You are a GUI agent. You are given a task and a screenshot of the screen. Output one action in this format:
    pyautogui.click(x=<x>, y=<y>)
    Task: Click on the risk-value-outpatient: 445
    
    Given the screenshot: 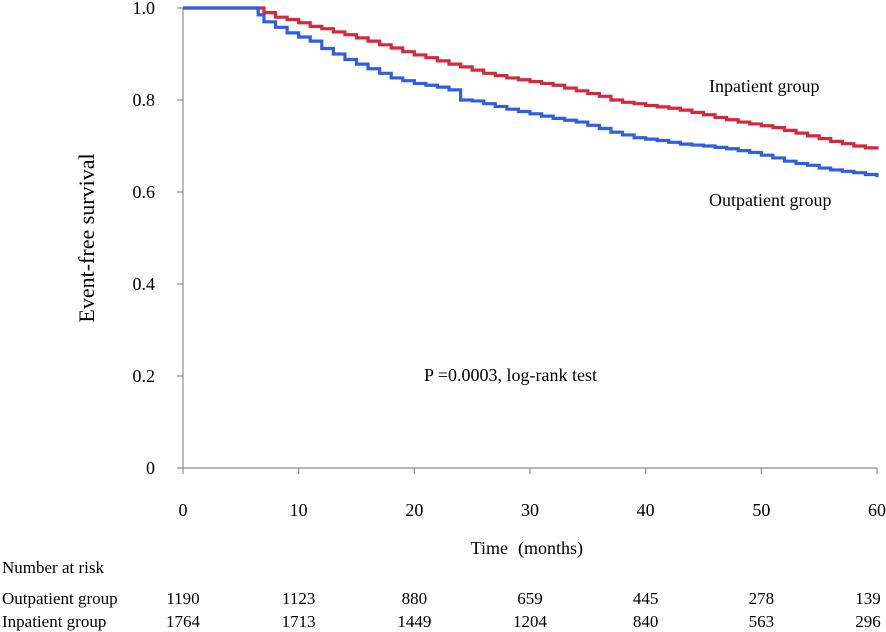 What is the action you would take?
    pyautogui.click(x=646, y=598)
    